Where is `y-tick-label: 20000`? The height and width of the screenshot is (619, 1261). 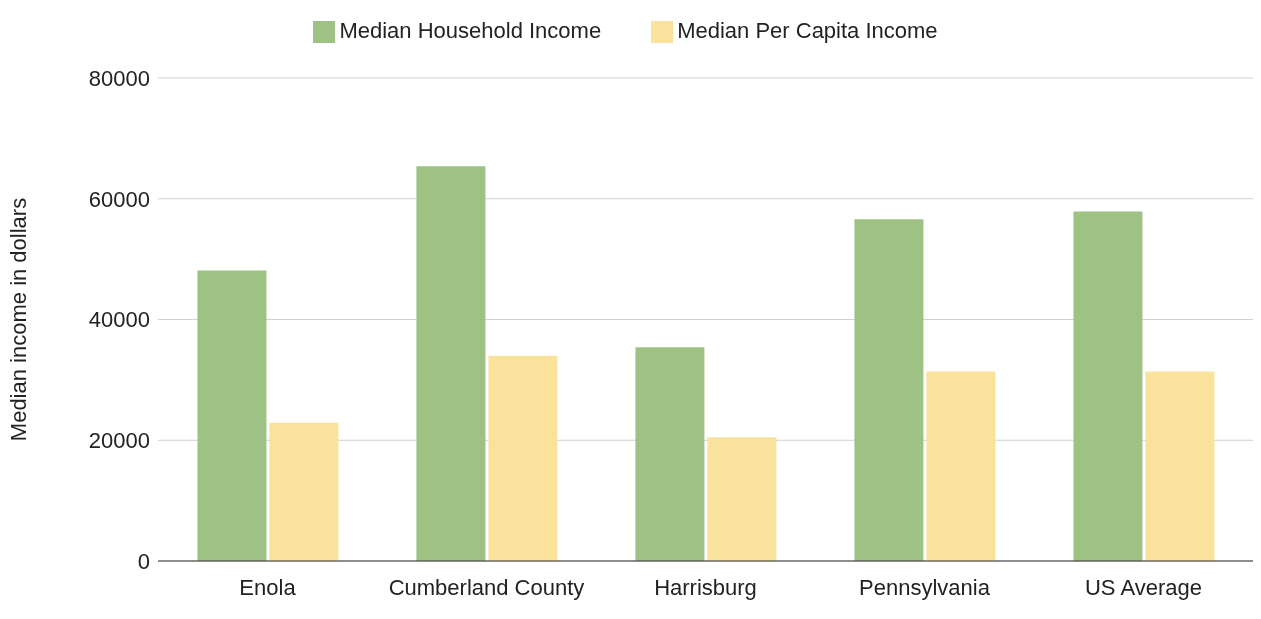 y-tick-label: 20000 is located at coordinates (119, 441).